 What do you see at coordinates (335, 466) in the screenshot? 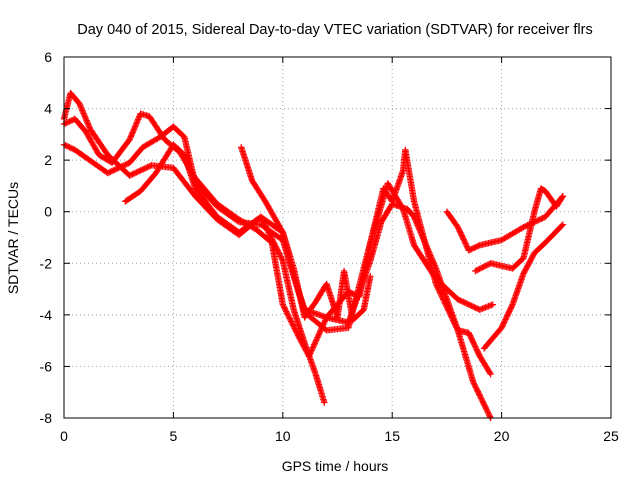
I see `x-axis-title: GPS time / hours` at bounding box center [335, 466].